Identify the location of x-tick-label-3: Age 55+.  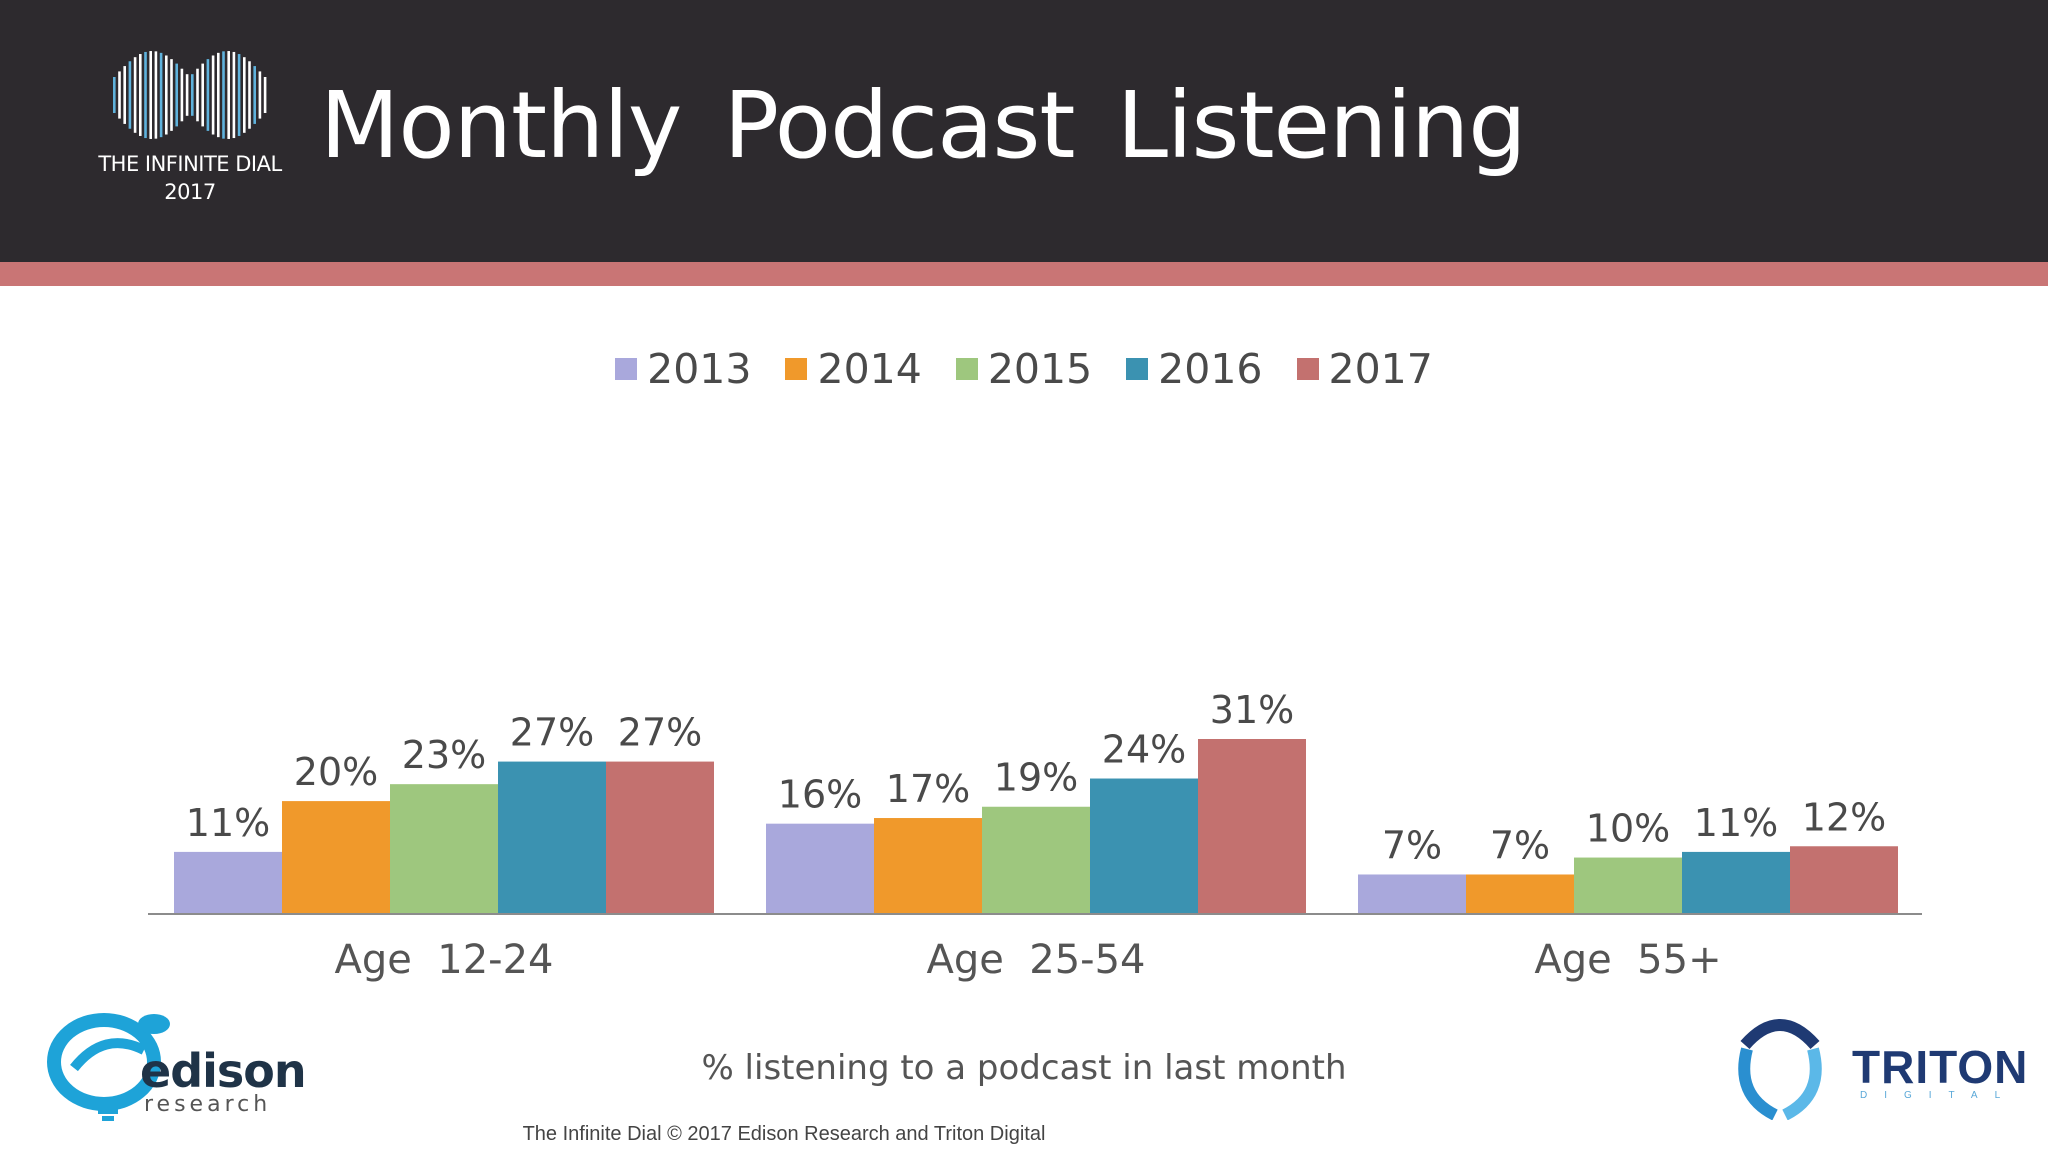
(1627, 960).